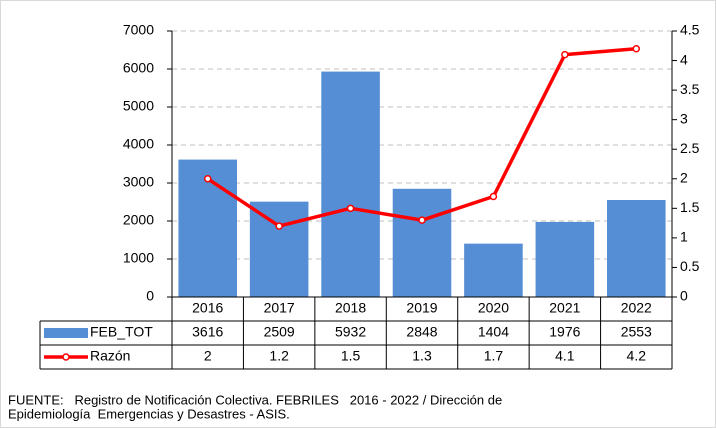  I want to click on table-value: 2509, so click(279, 332).